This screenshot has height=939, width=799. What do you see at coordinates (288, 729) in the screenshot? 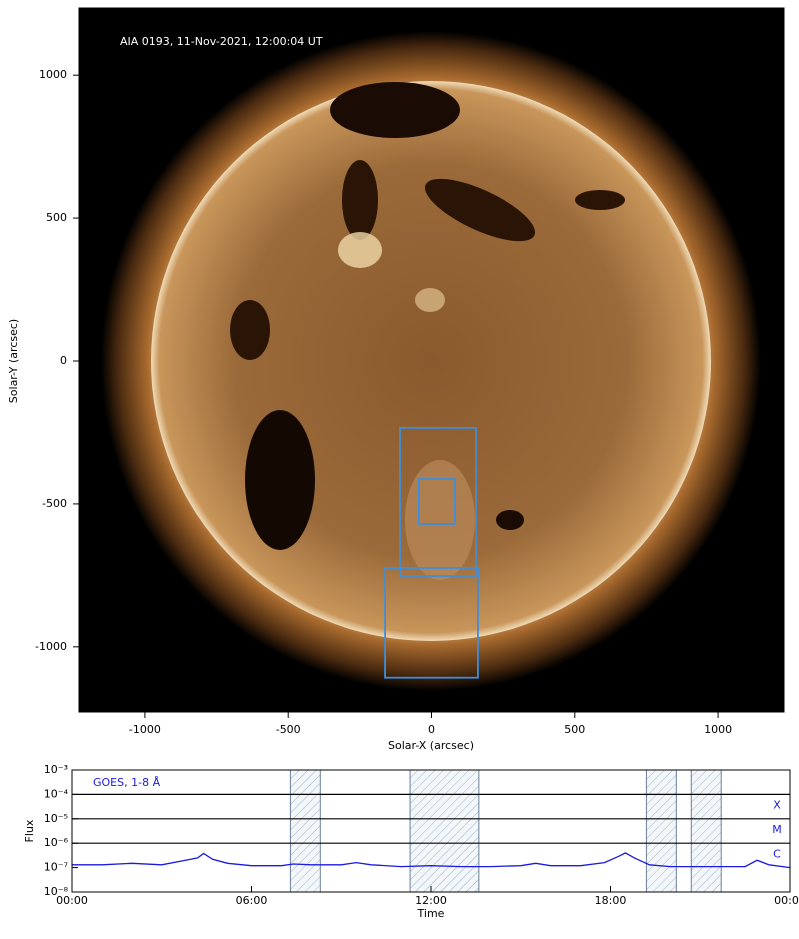
I see `x-tick-label: -500` at bounding box center [288, 729].